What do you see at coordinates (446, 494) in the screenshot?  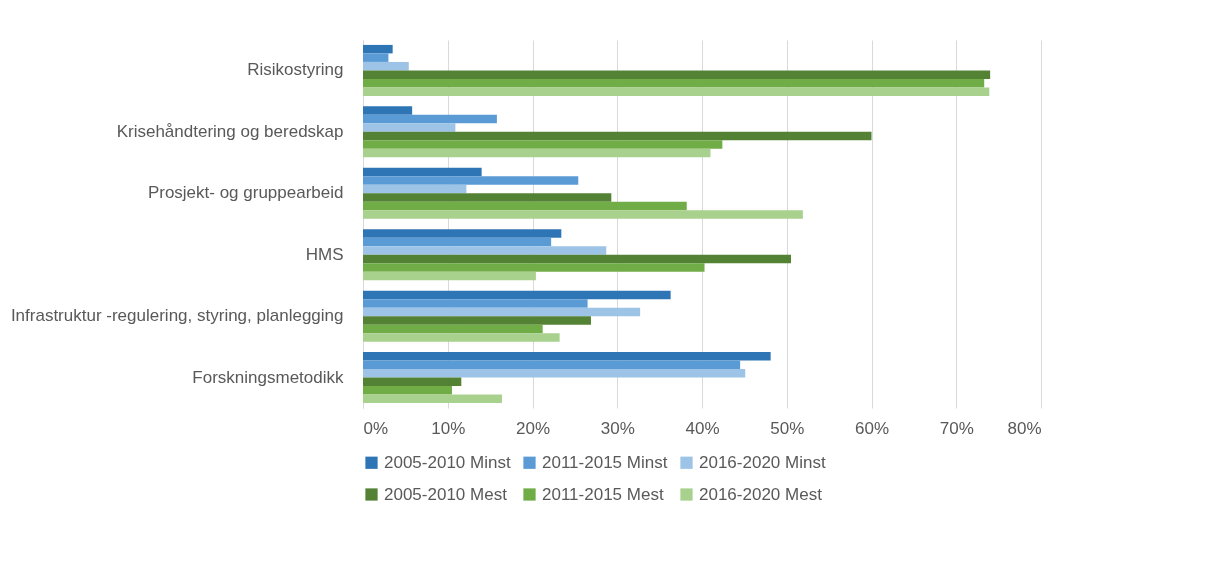 I see `legend-label: 2005-2010 Mest` at bounding box center [446, 494].